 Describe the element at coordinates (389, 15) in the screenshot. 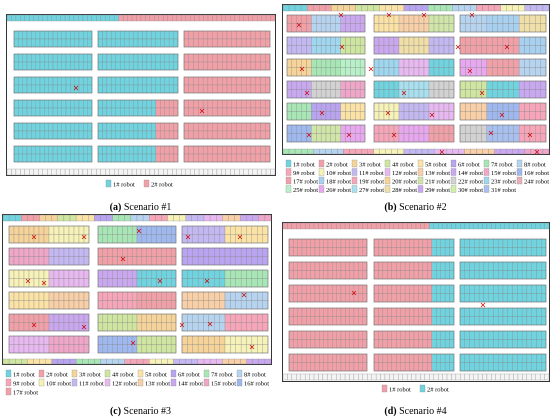

I see `robot-start-marker: ×` at that location.